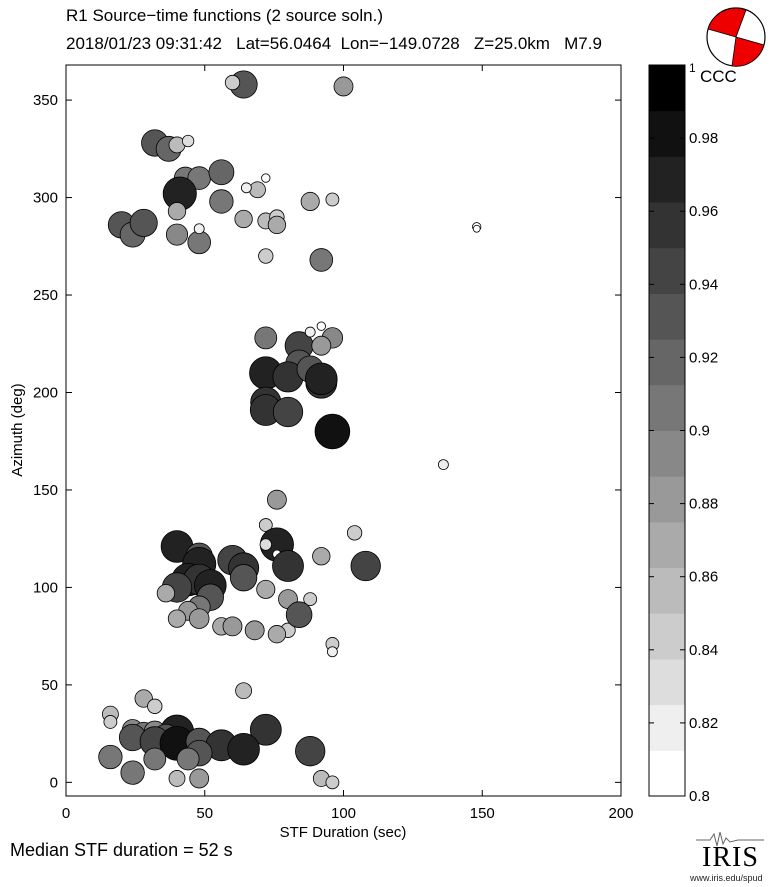 The image size is (780, 887). Describe the element at coordinates (703, 357) in the screenshot. I see `colorbar-tick-label: 0.92` at that location.